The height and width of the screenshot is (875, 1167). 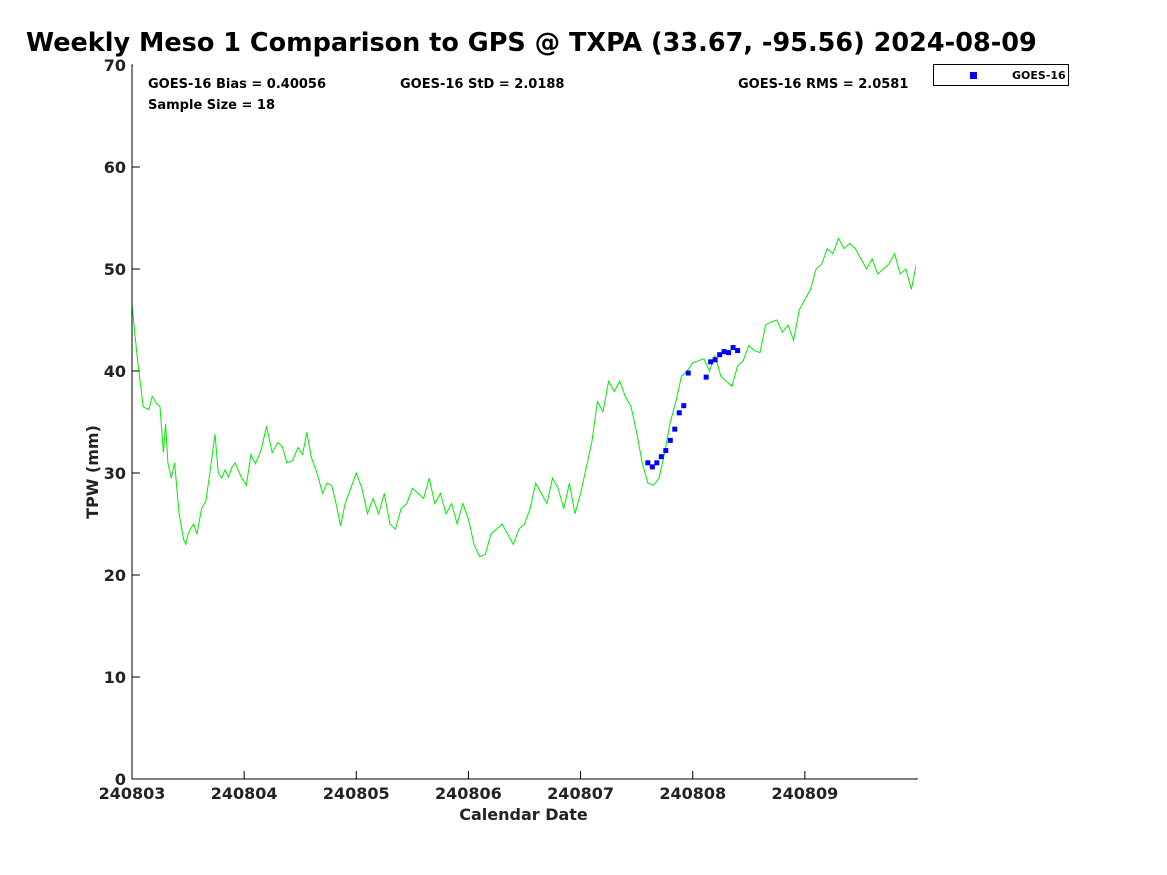 What do you see at coordinates (115, 473) in the screenshot?
I see `y-tick-label: 30` at bounding box center [115, 473].